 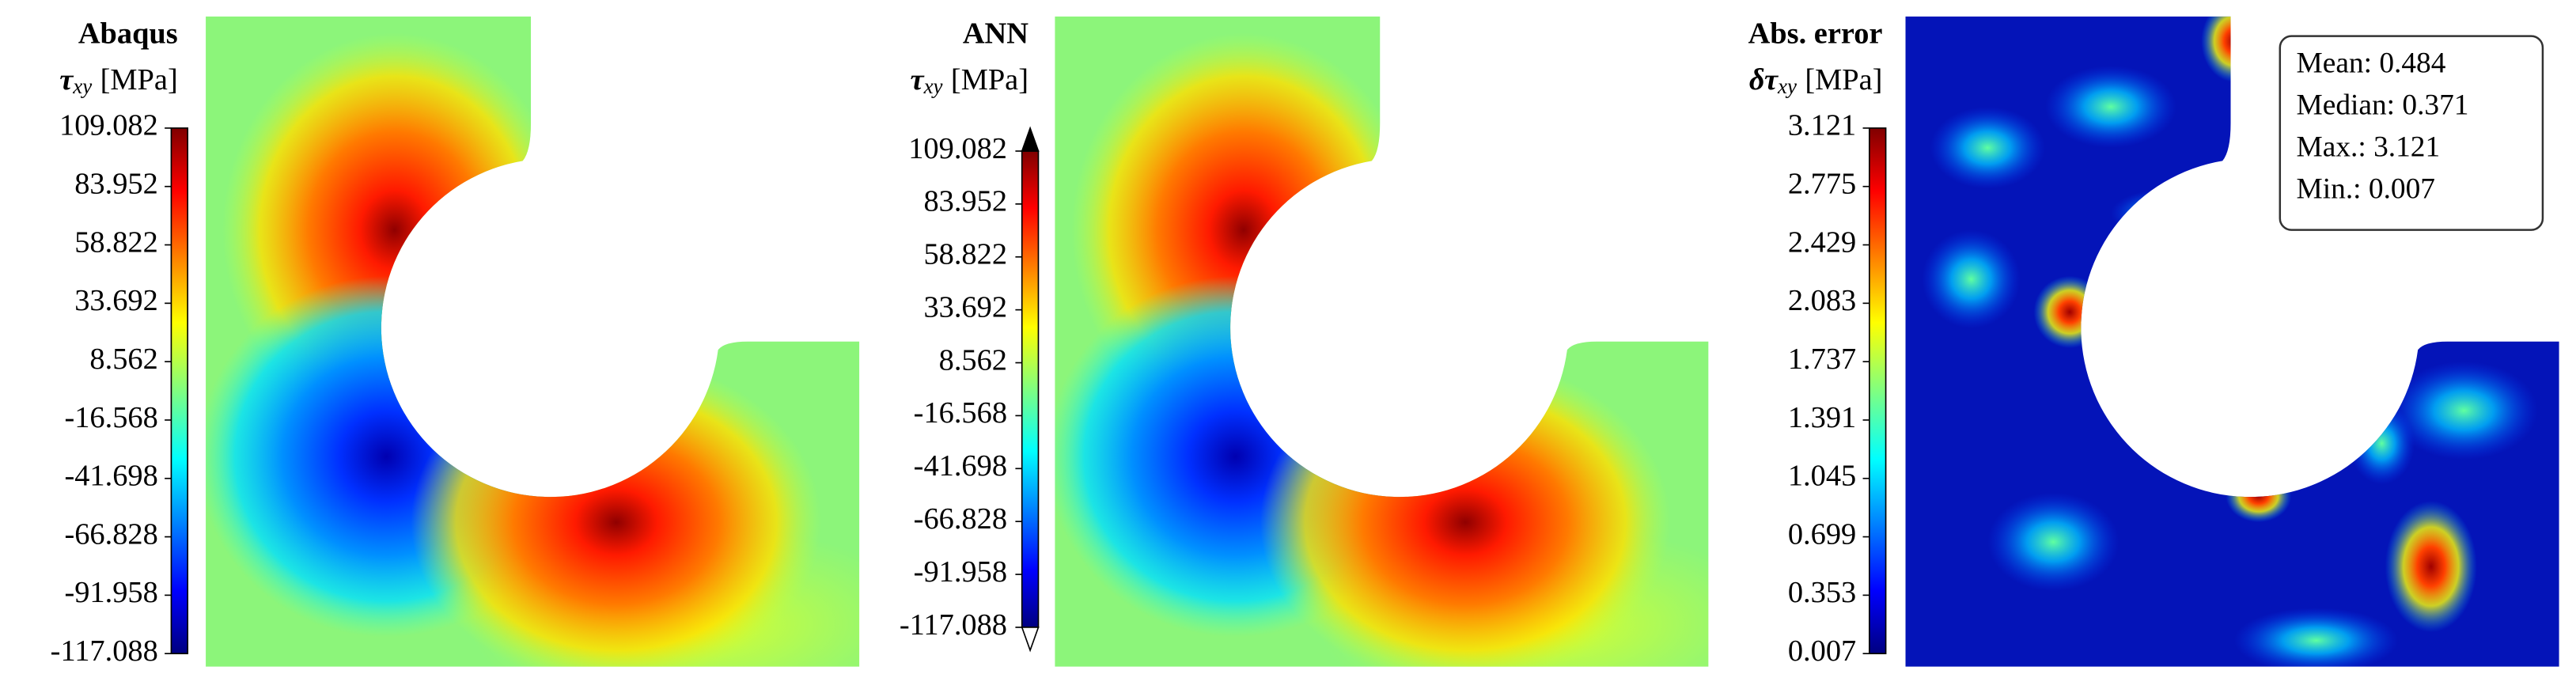 I want to click on colorbar-label: δτxy [MPa], so click(x=1816, y=81).